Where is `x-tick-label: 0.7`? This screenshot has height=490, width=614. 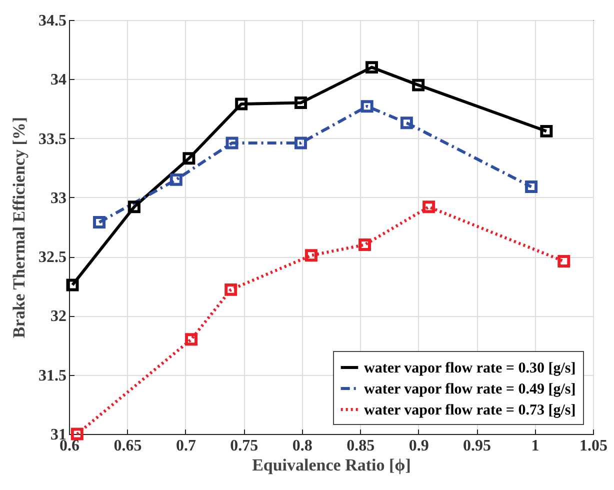 x-tick-label: 0.7 is located at coordinates (186, 446).